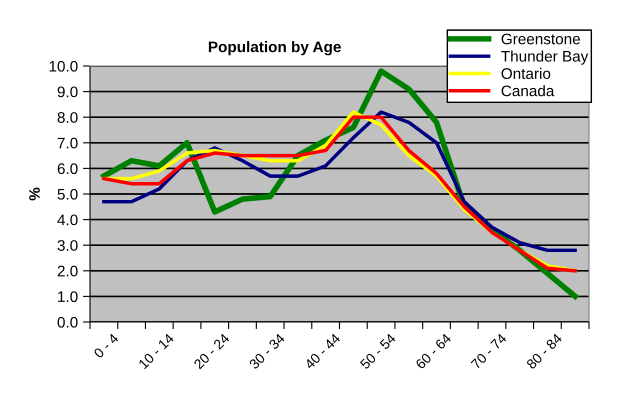 Image resolution: width=628 pixels, height=412 pixels. What do you see at coordinates (433, 351) in the screenshot?
I see `x-tick-label: 60 - 64` at bounding box center [433, 351].